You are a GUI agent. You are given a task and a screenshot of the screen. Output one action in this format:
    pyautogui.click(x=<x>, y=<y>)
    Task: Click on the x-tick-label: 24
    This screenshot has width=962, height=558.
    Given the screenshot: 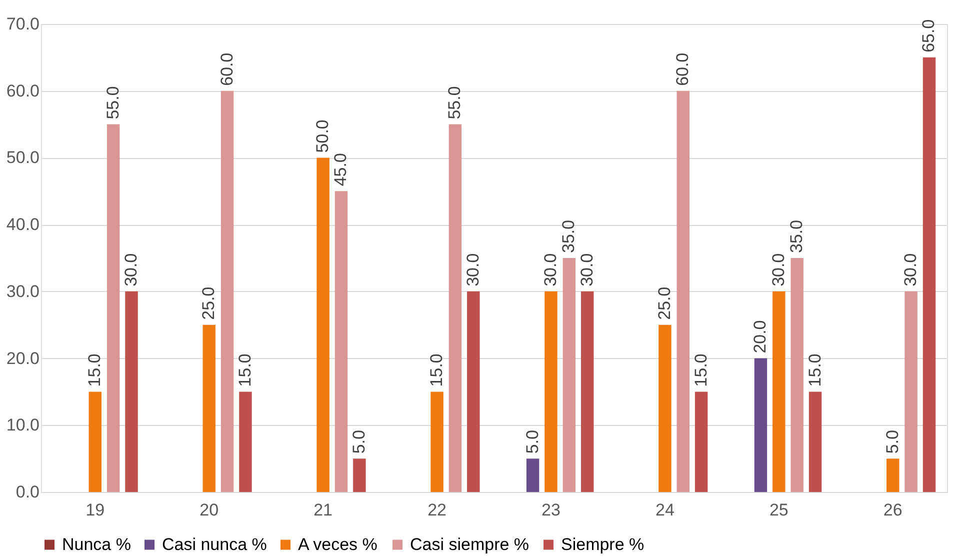 What is the action you would take?
    pyautogui.click(x=664, y=510)
    